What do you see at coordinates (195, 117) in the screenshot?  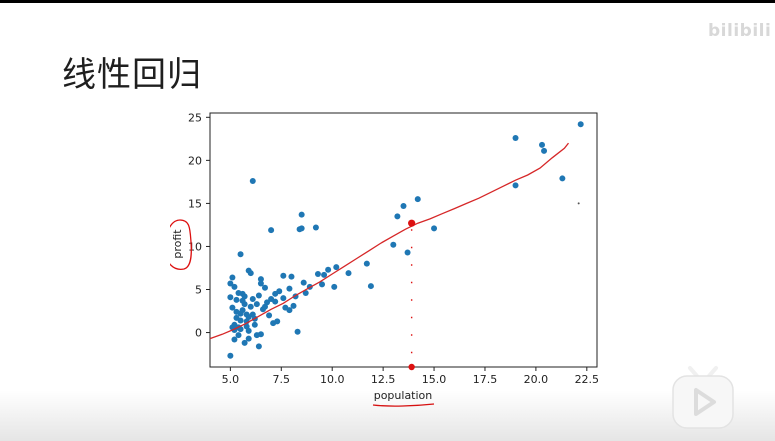 I see `y-tick-label: 25` at bounding box center [195, 117].